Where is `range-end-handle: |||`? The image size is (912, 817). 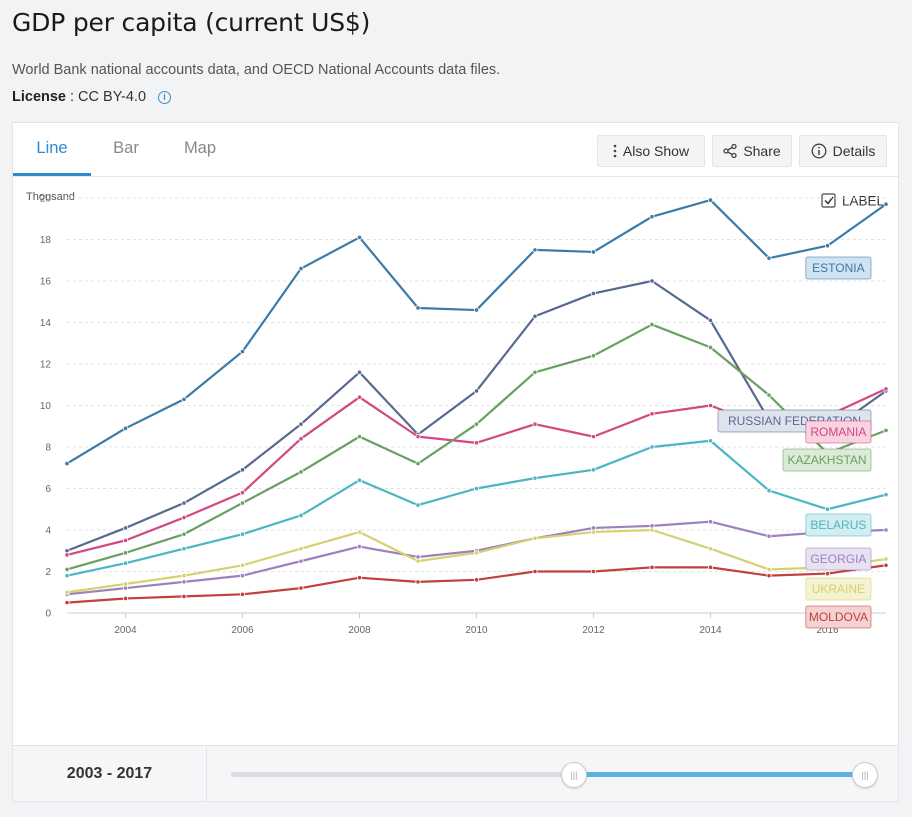
range-end-handle: ||| is located at coordinates (865, 775).